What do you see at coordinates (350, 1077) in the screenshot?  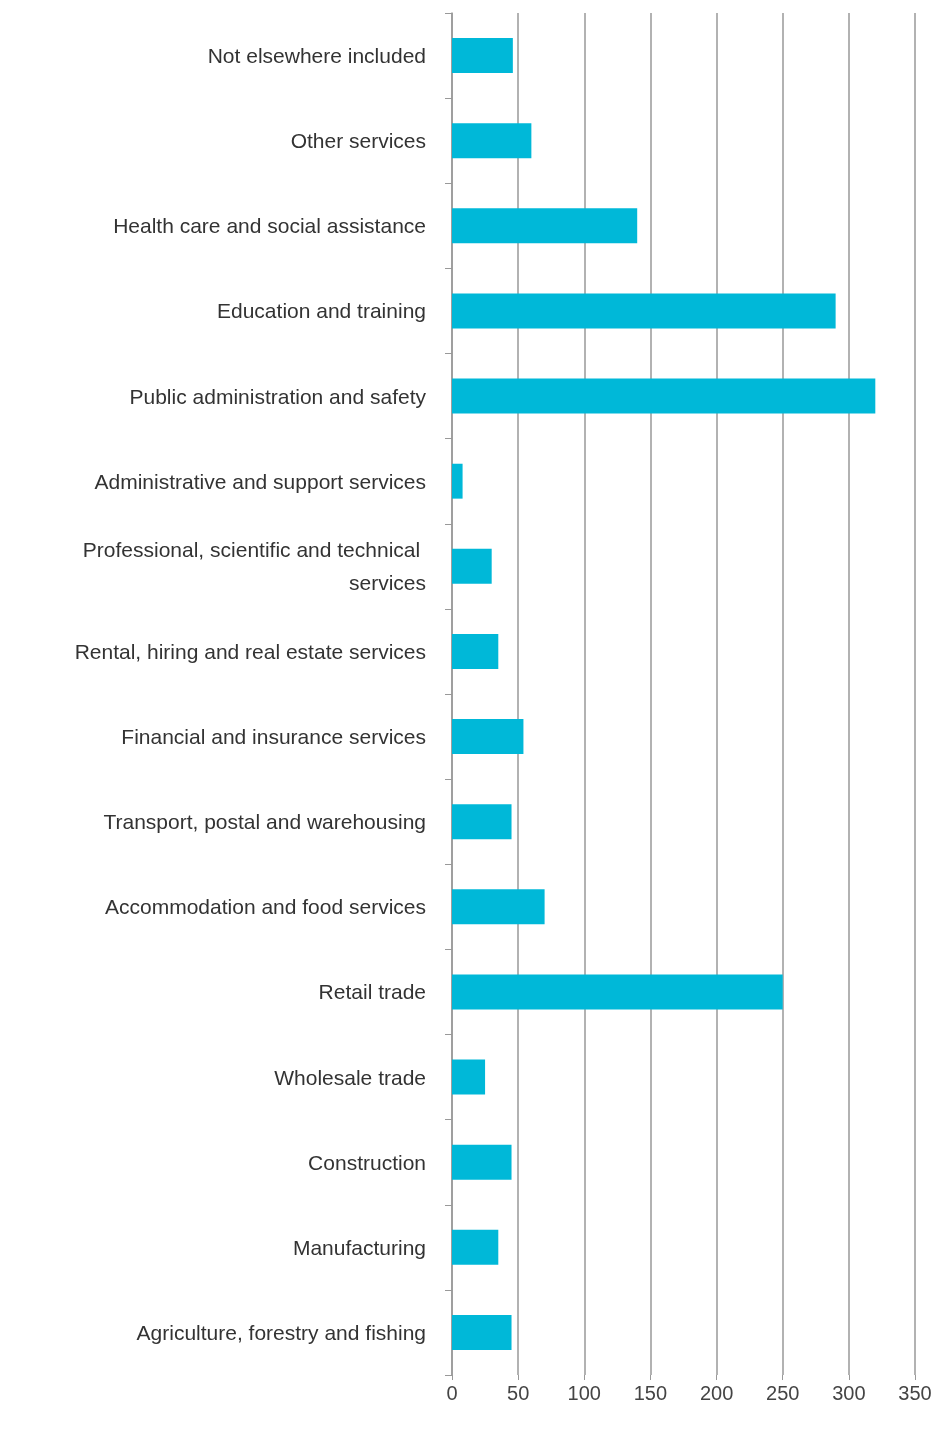 I see `y-tick-label: Wholesale trade` at bounding box center [350, 1077].